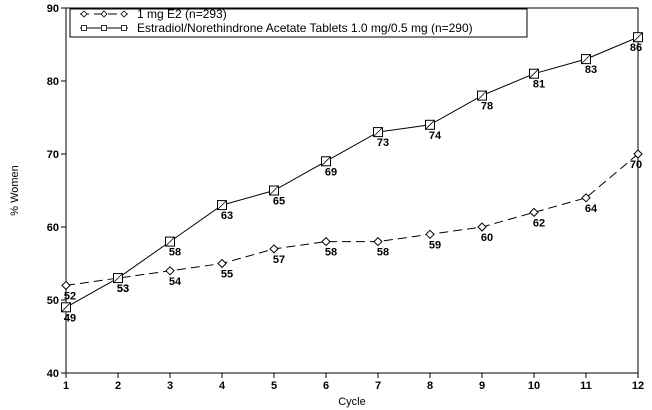 The height and width of the screenshot is (410, 652). What do you see at coordinates (123, 289) in the screenshot?
I see `data-label: 53` at bounding box center [123, 289].